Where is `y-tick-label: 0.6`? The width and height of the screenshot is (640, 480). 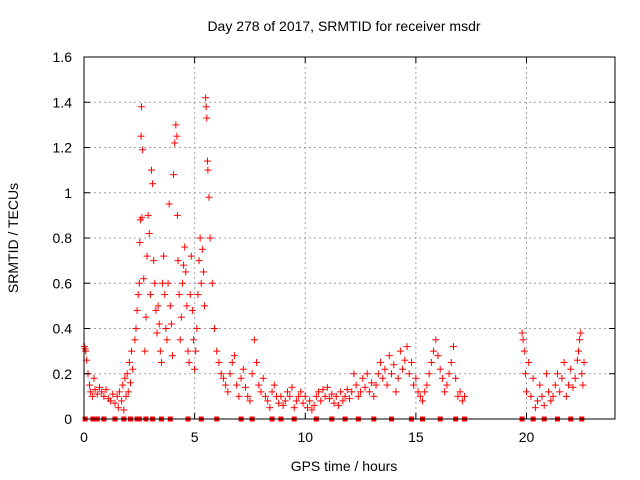 y-tick-label: 0.6 is located at coordinates (63, 283).